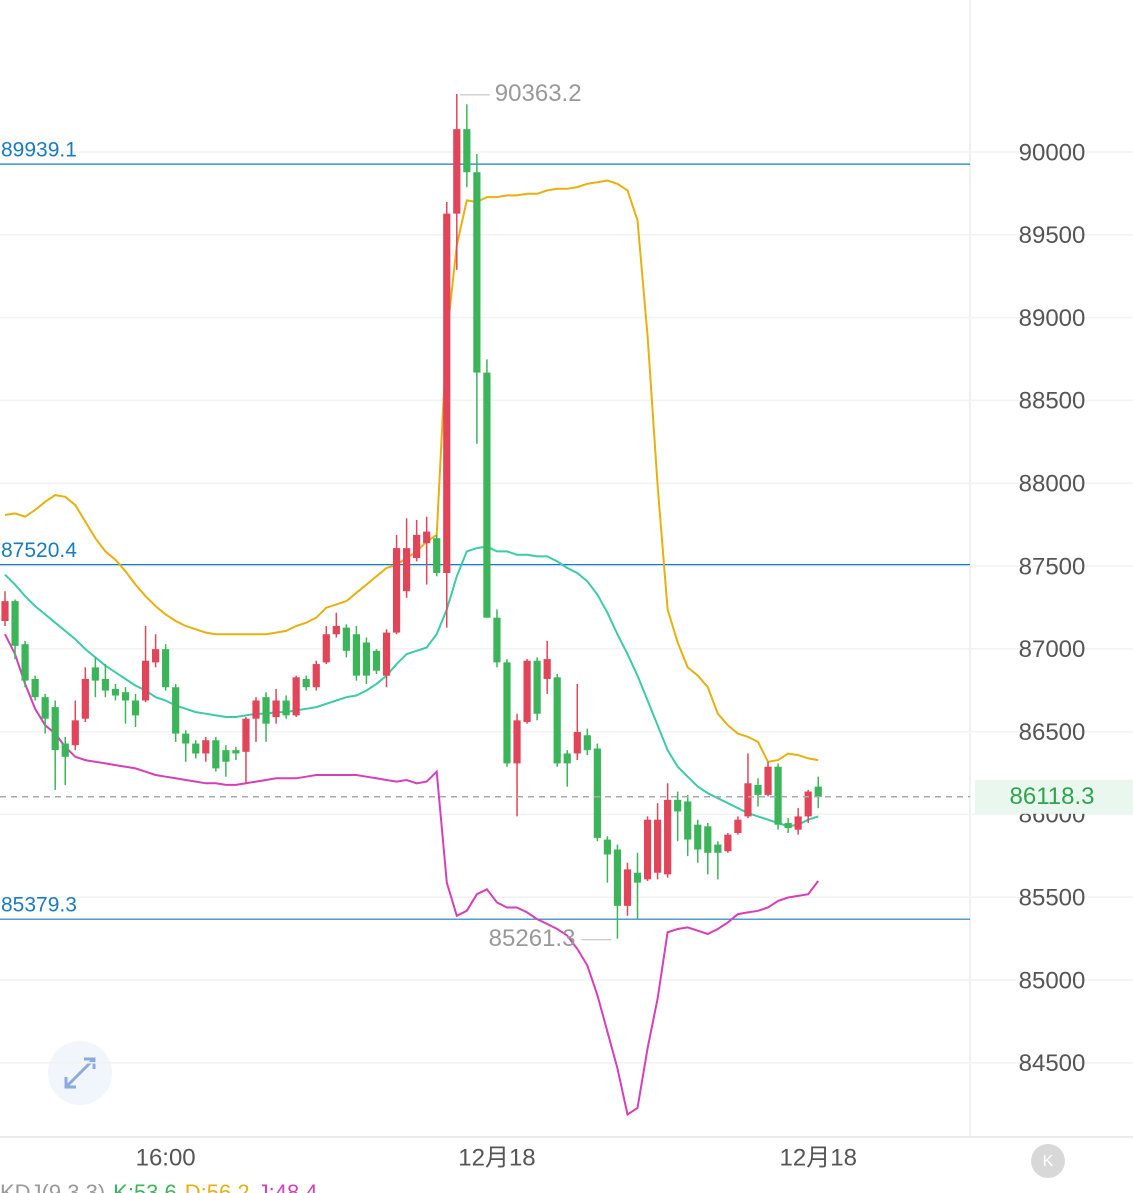  What do you see at coordinates (166, 1157) in the screenshot?
I see `x-tick-label: 16:00` at bounding box center [166, 1157].